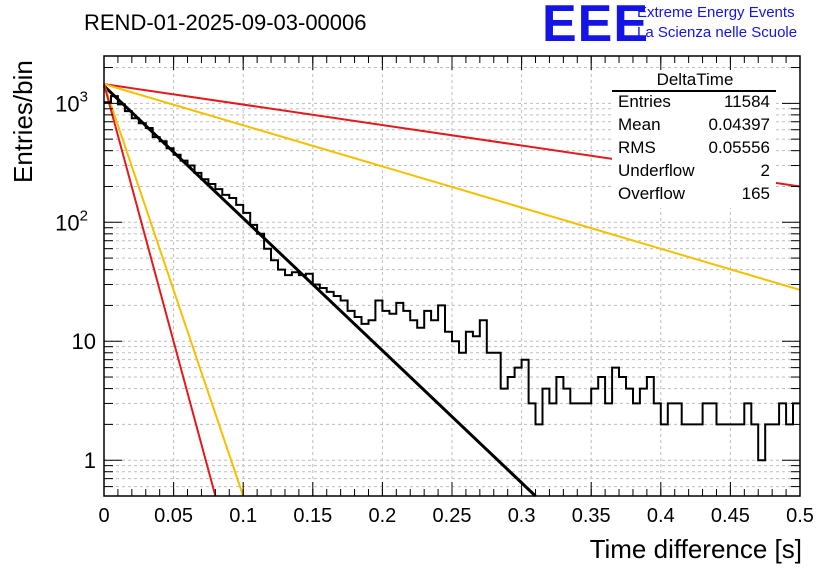 The height and width of the screenshot is (572, 836). Describe the element at coordinates (173, 516) in the screenshot. I see `x-tick-label: 0.05` at that location.